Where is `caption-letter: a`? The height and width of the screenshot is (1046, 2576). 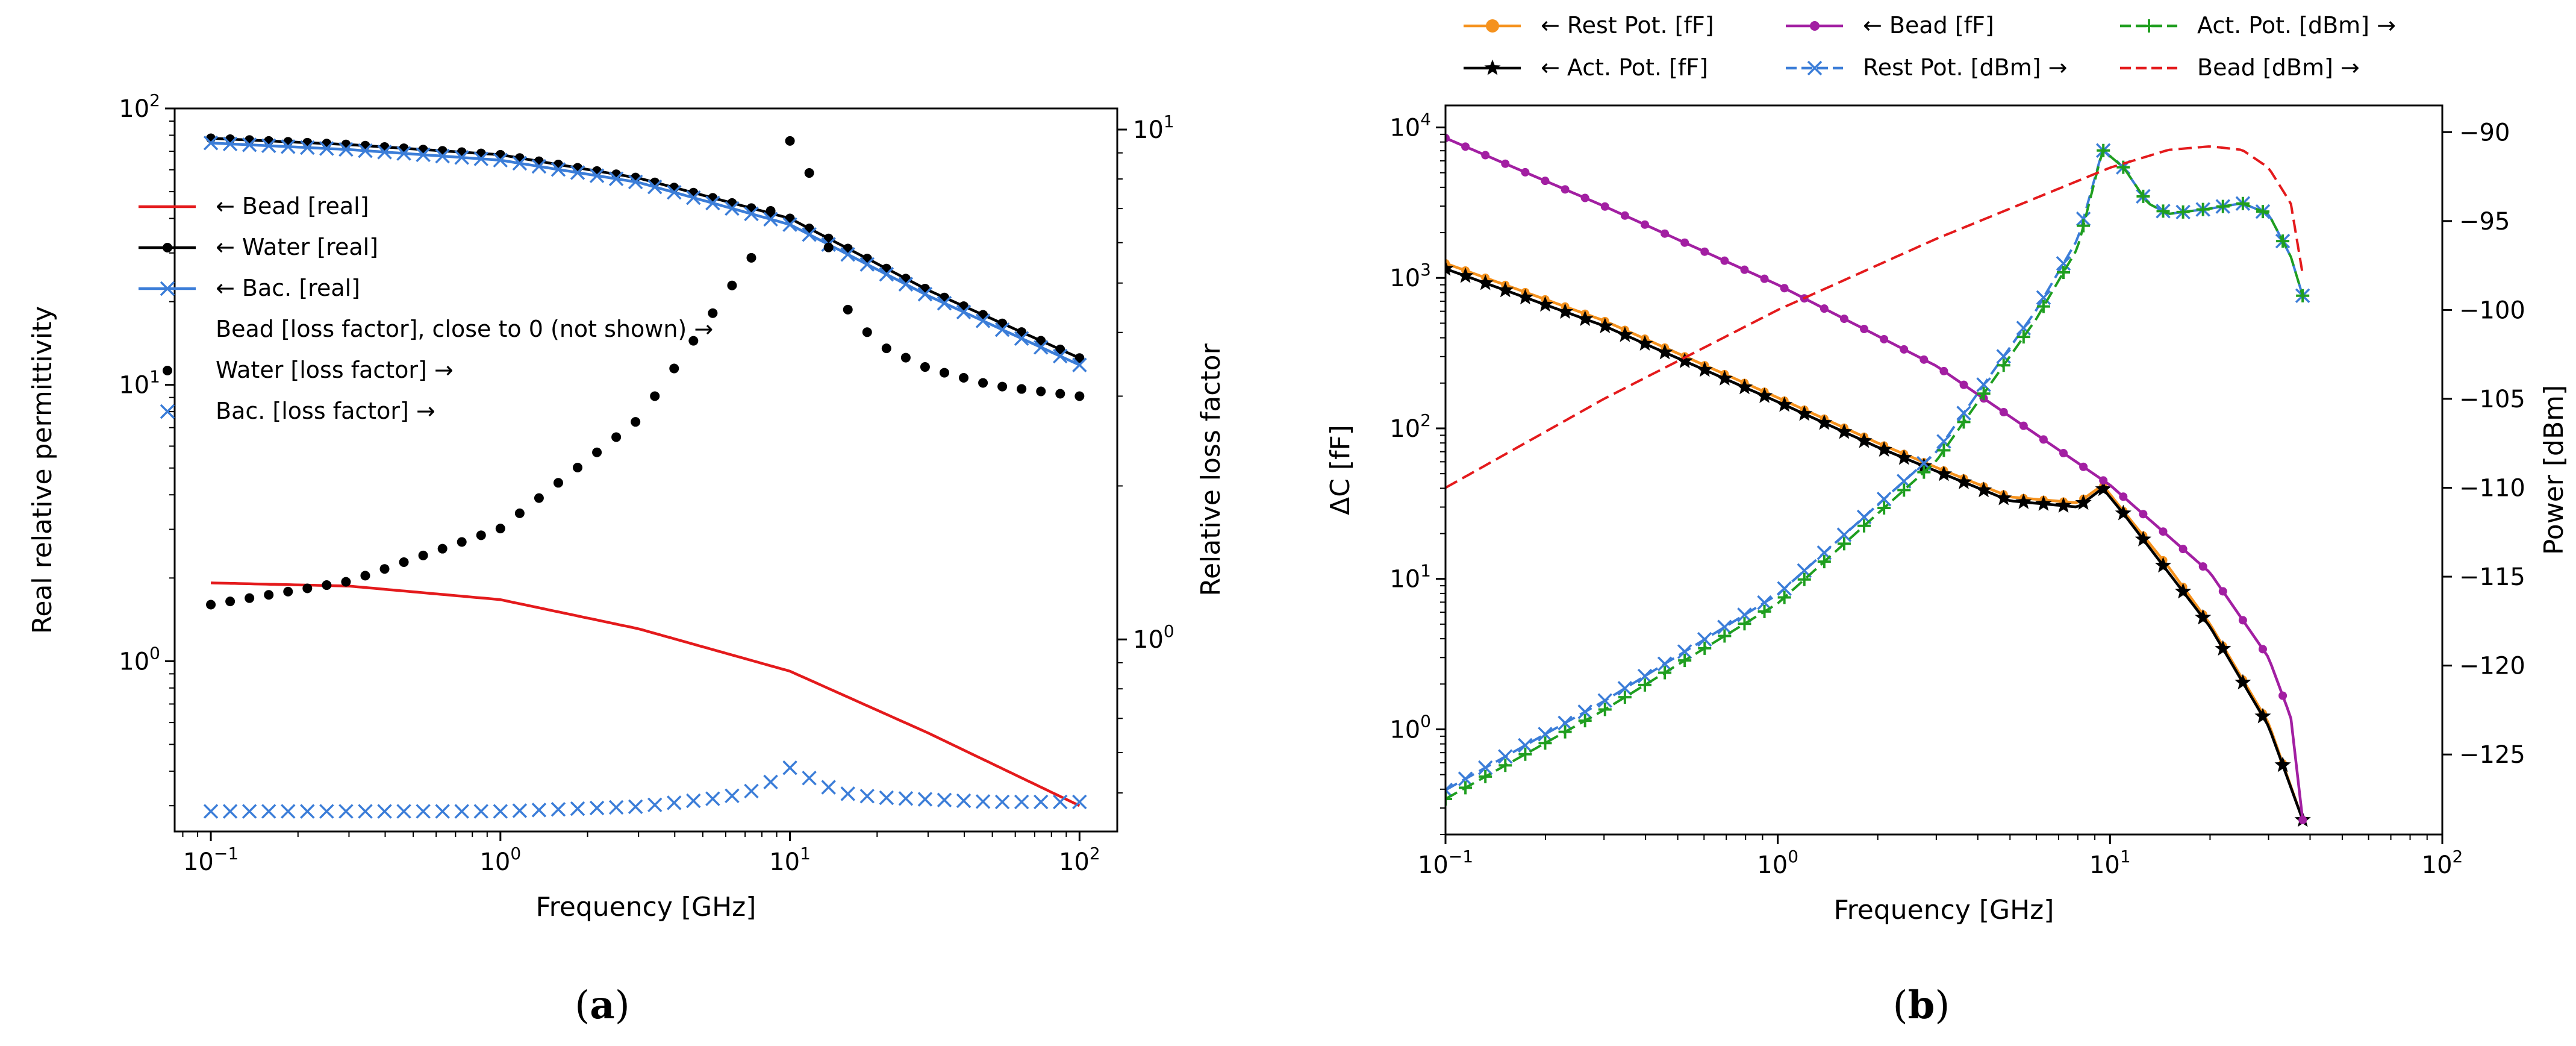
caption-letter: a is located at coordinates (602, 1005).